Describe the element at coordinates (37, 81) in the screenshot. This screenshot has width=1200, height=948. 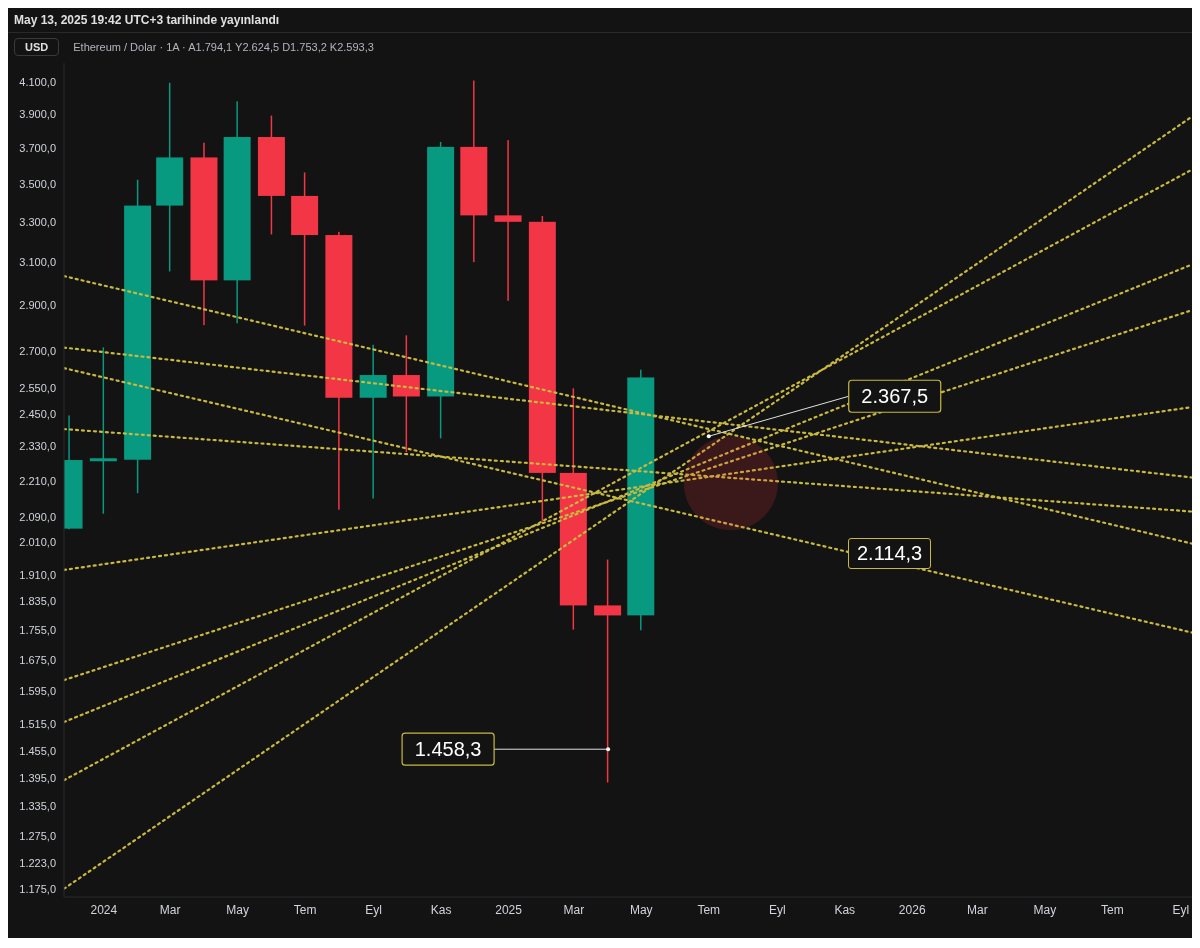
I see `y-tick-label: 4.100,0` at that location.